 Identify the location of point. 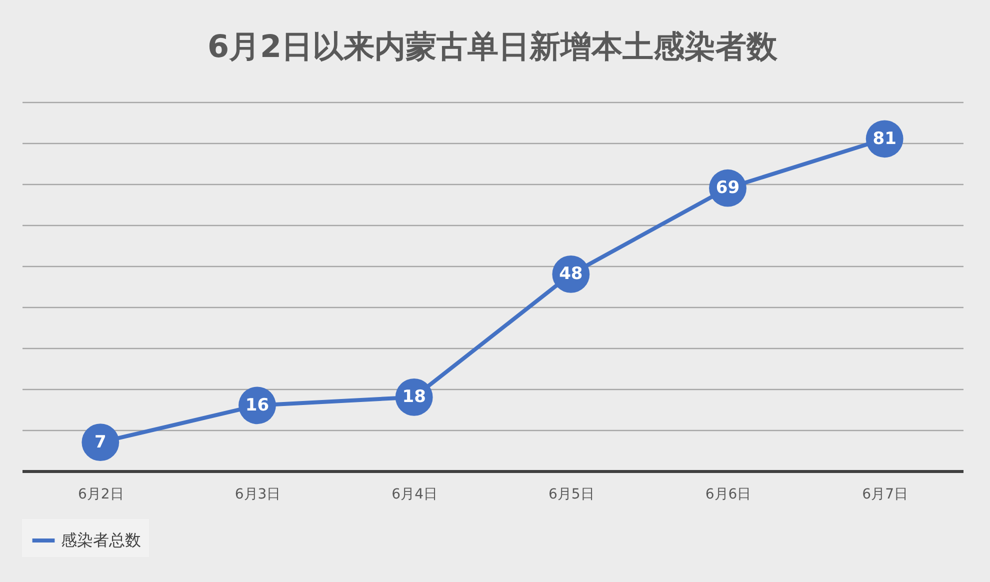
(101, 442).